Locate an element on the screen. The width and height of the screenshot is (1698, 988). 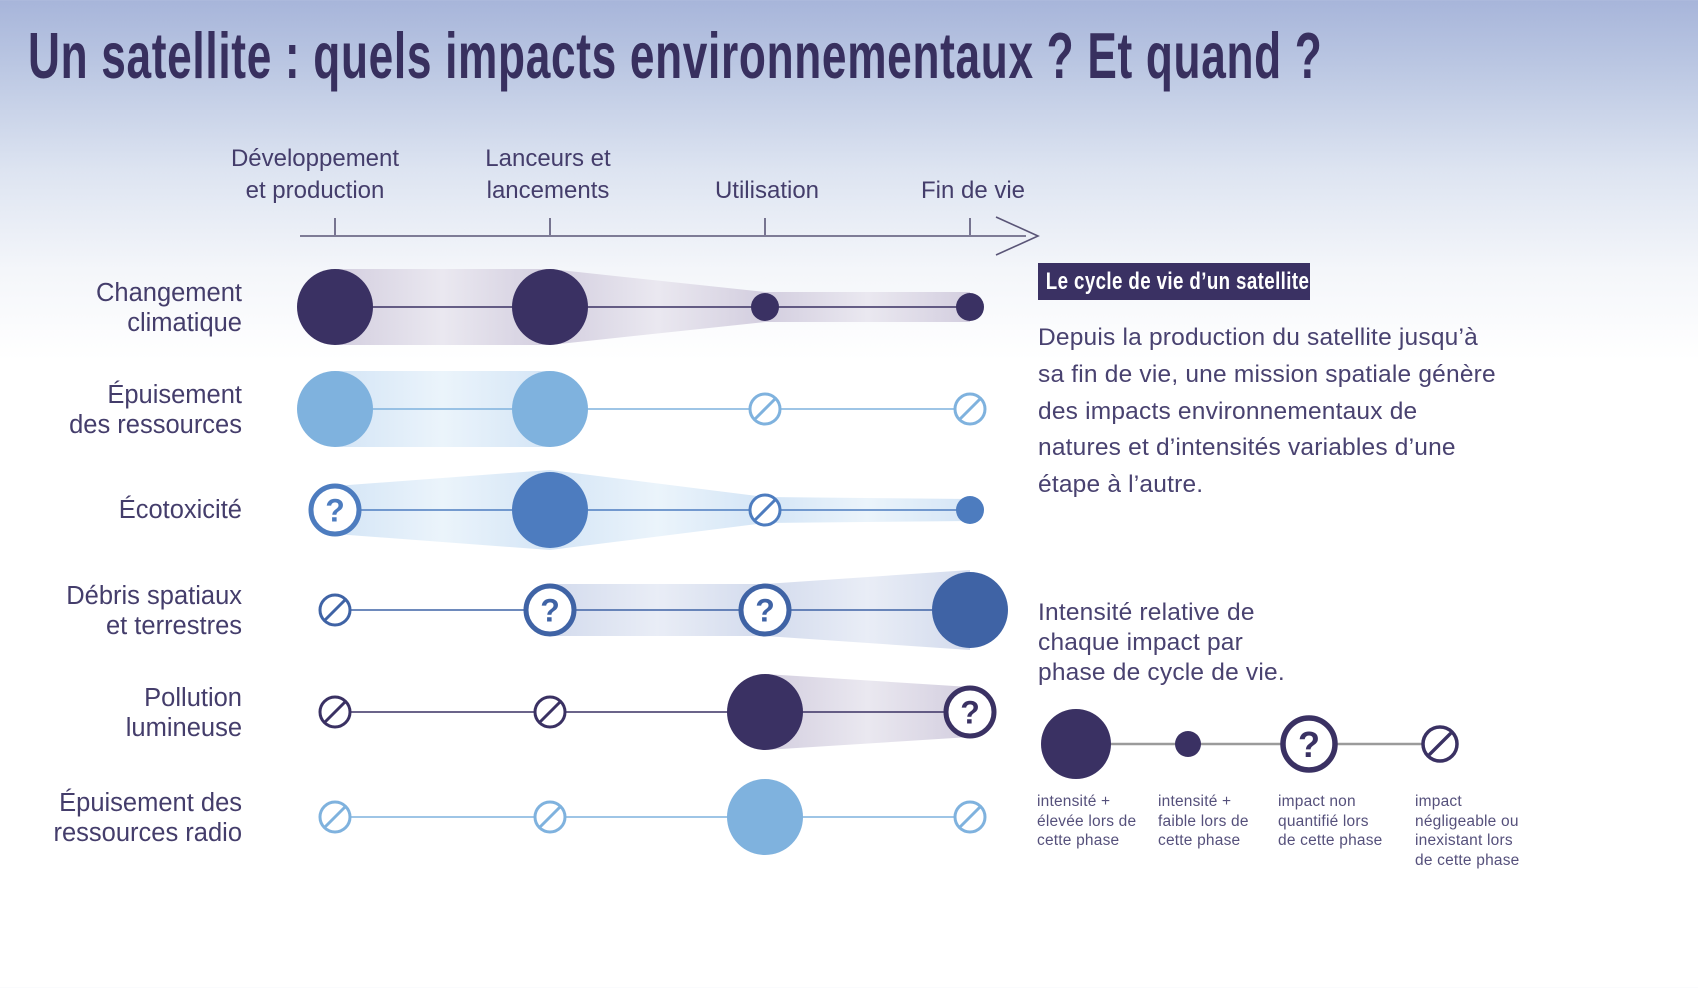
cycle-title-text: Le cycle de vie d’un satellite is located at coordinates (1177, 281).